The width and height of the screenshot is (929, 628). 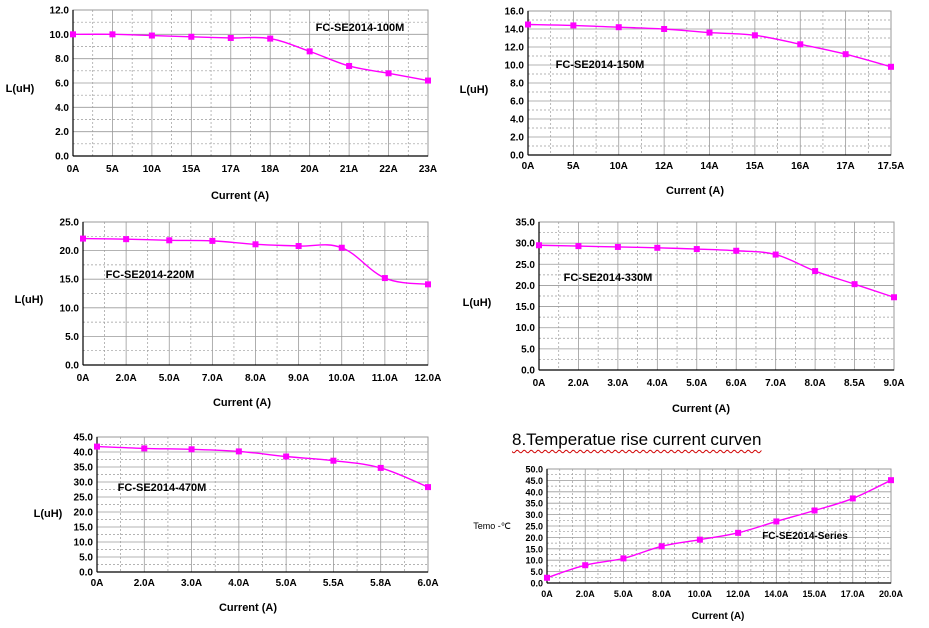 What do you see at coordinates (534, 481) in the screenshot?
I see `y-tick-label: 45.0` at bounding box center [534, 481].